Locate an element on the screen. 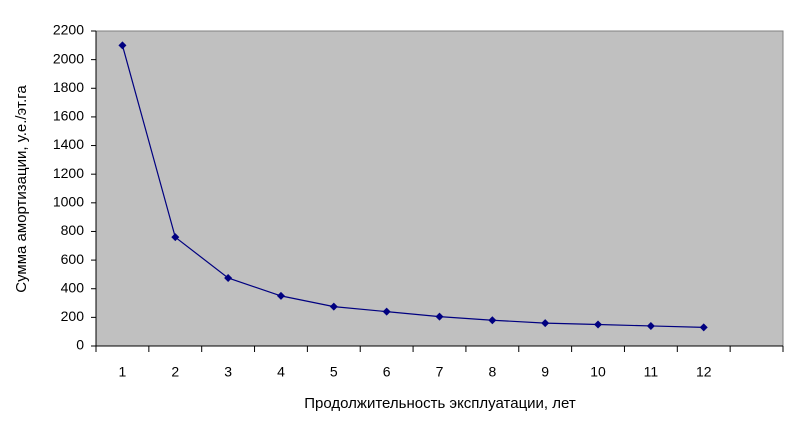 The height and width of the screenshot is (436, 801). y-tick-label: 1800 is located at coordinates (68, 87).